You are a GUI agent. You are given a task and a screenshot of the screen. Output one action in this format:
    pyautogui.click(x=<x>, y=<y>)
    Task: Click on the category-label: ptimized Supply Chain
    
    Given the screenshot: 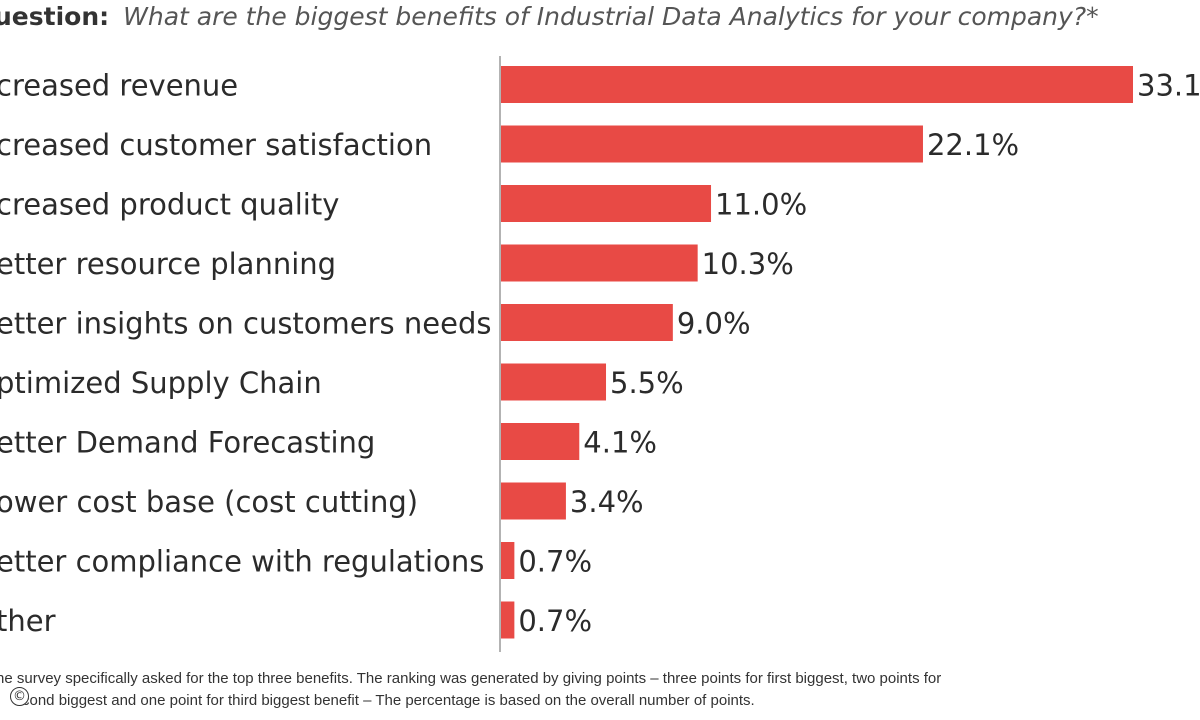 What is the action you would take?
    pyautogui.click(x=161, y=383)
    